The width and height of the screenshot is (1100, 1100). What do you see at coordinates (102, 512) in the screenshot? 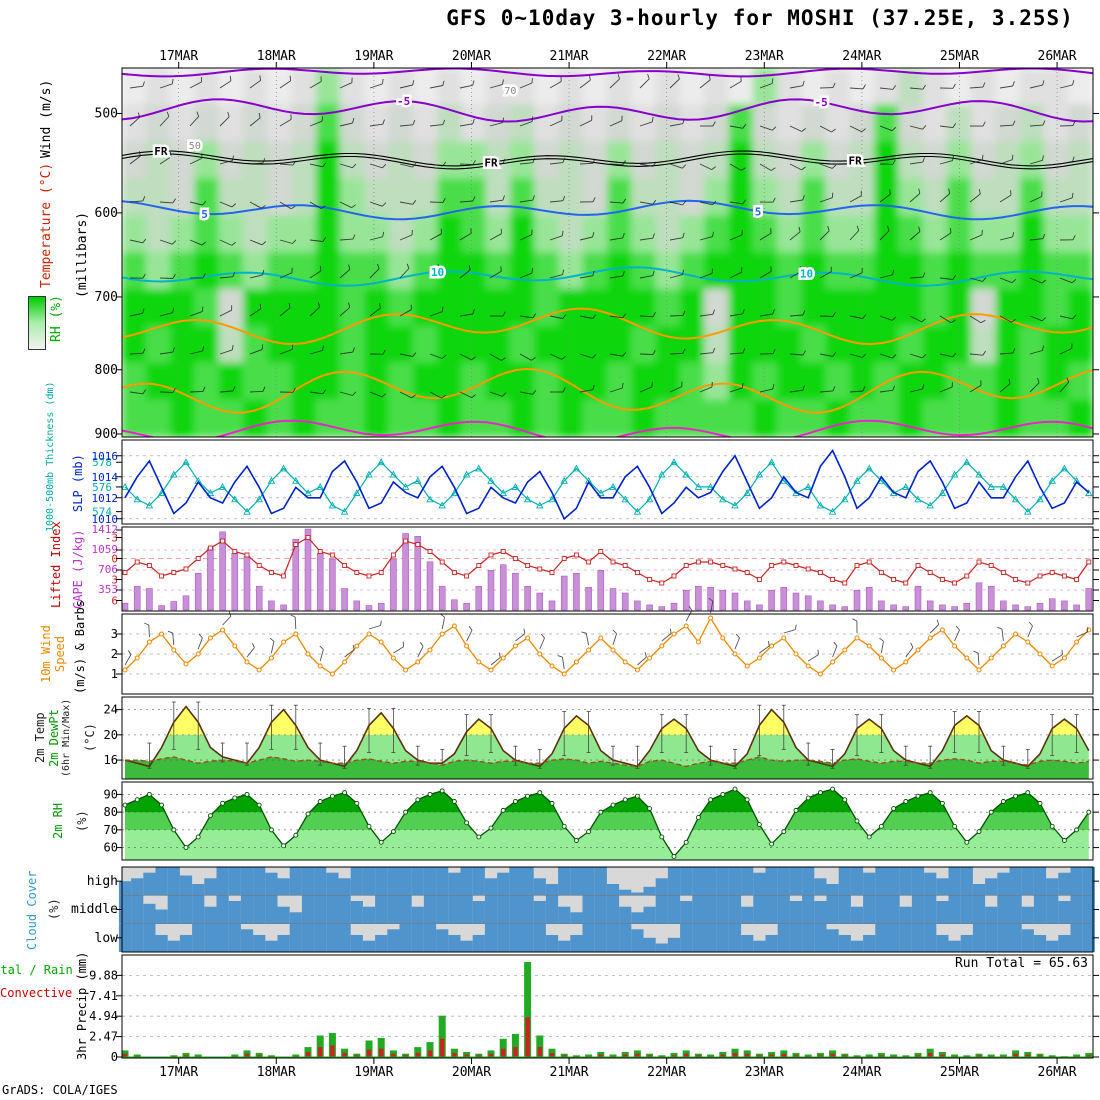
I see `axis-tick-label: 574` at bounding box center [102, 512].